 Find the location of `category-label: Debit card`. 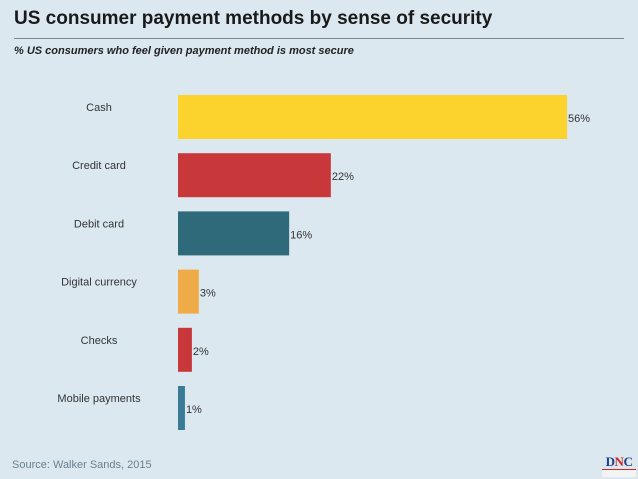

category-label: Debit card is located at coordinates (99, 224).